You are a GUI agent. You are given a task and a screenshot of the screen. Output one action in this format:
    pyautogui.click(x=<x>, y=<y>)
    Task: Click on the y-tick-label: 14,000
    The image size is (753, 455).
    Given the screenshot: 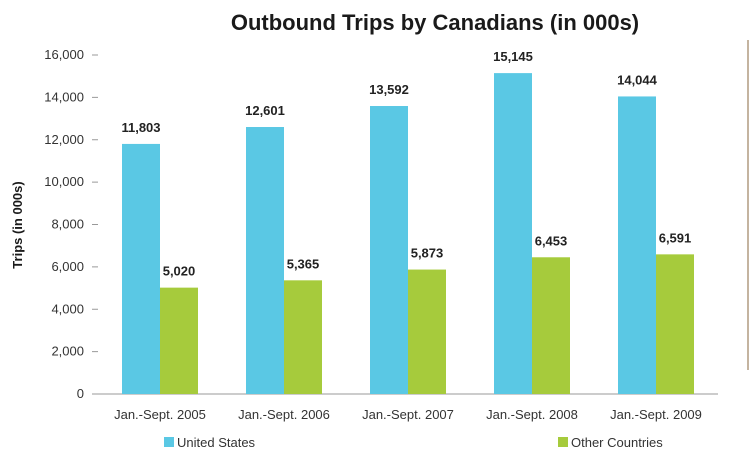 What is the action you would take?
    pyautogui.click(x=64, y=96)
    